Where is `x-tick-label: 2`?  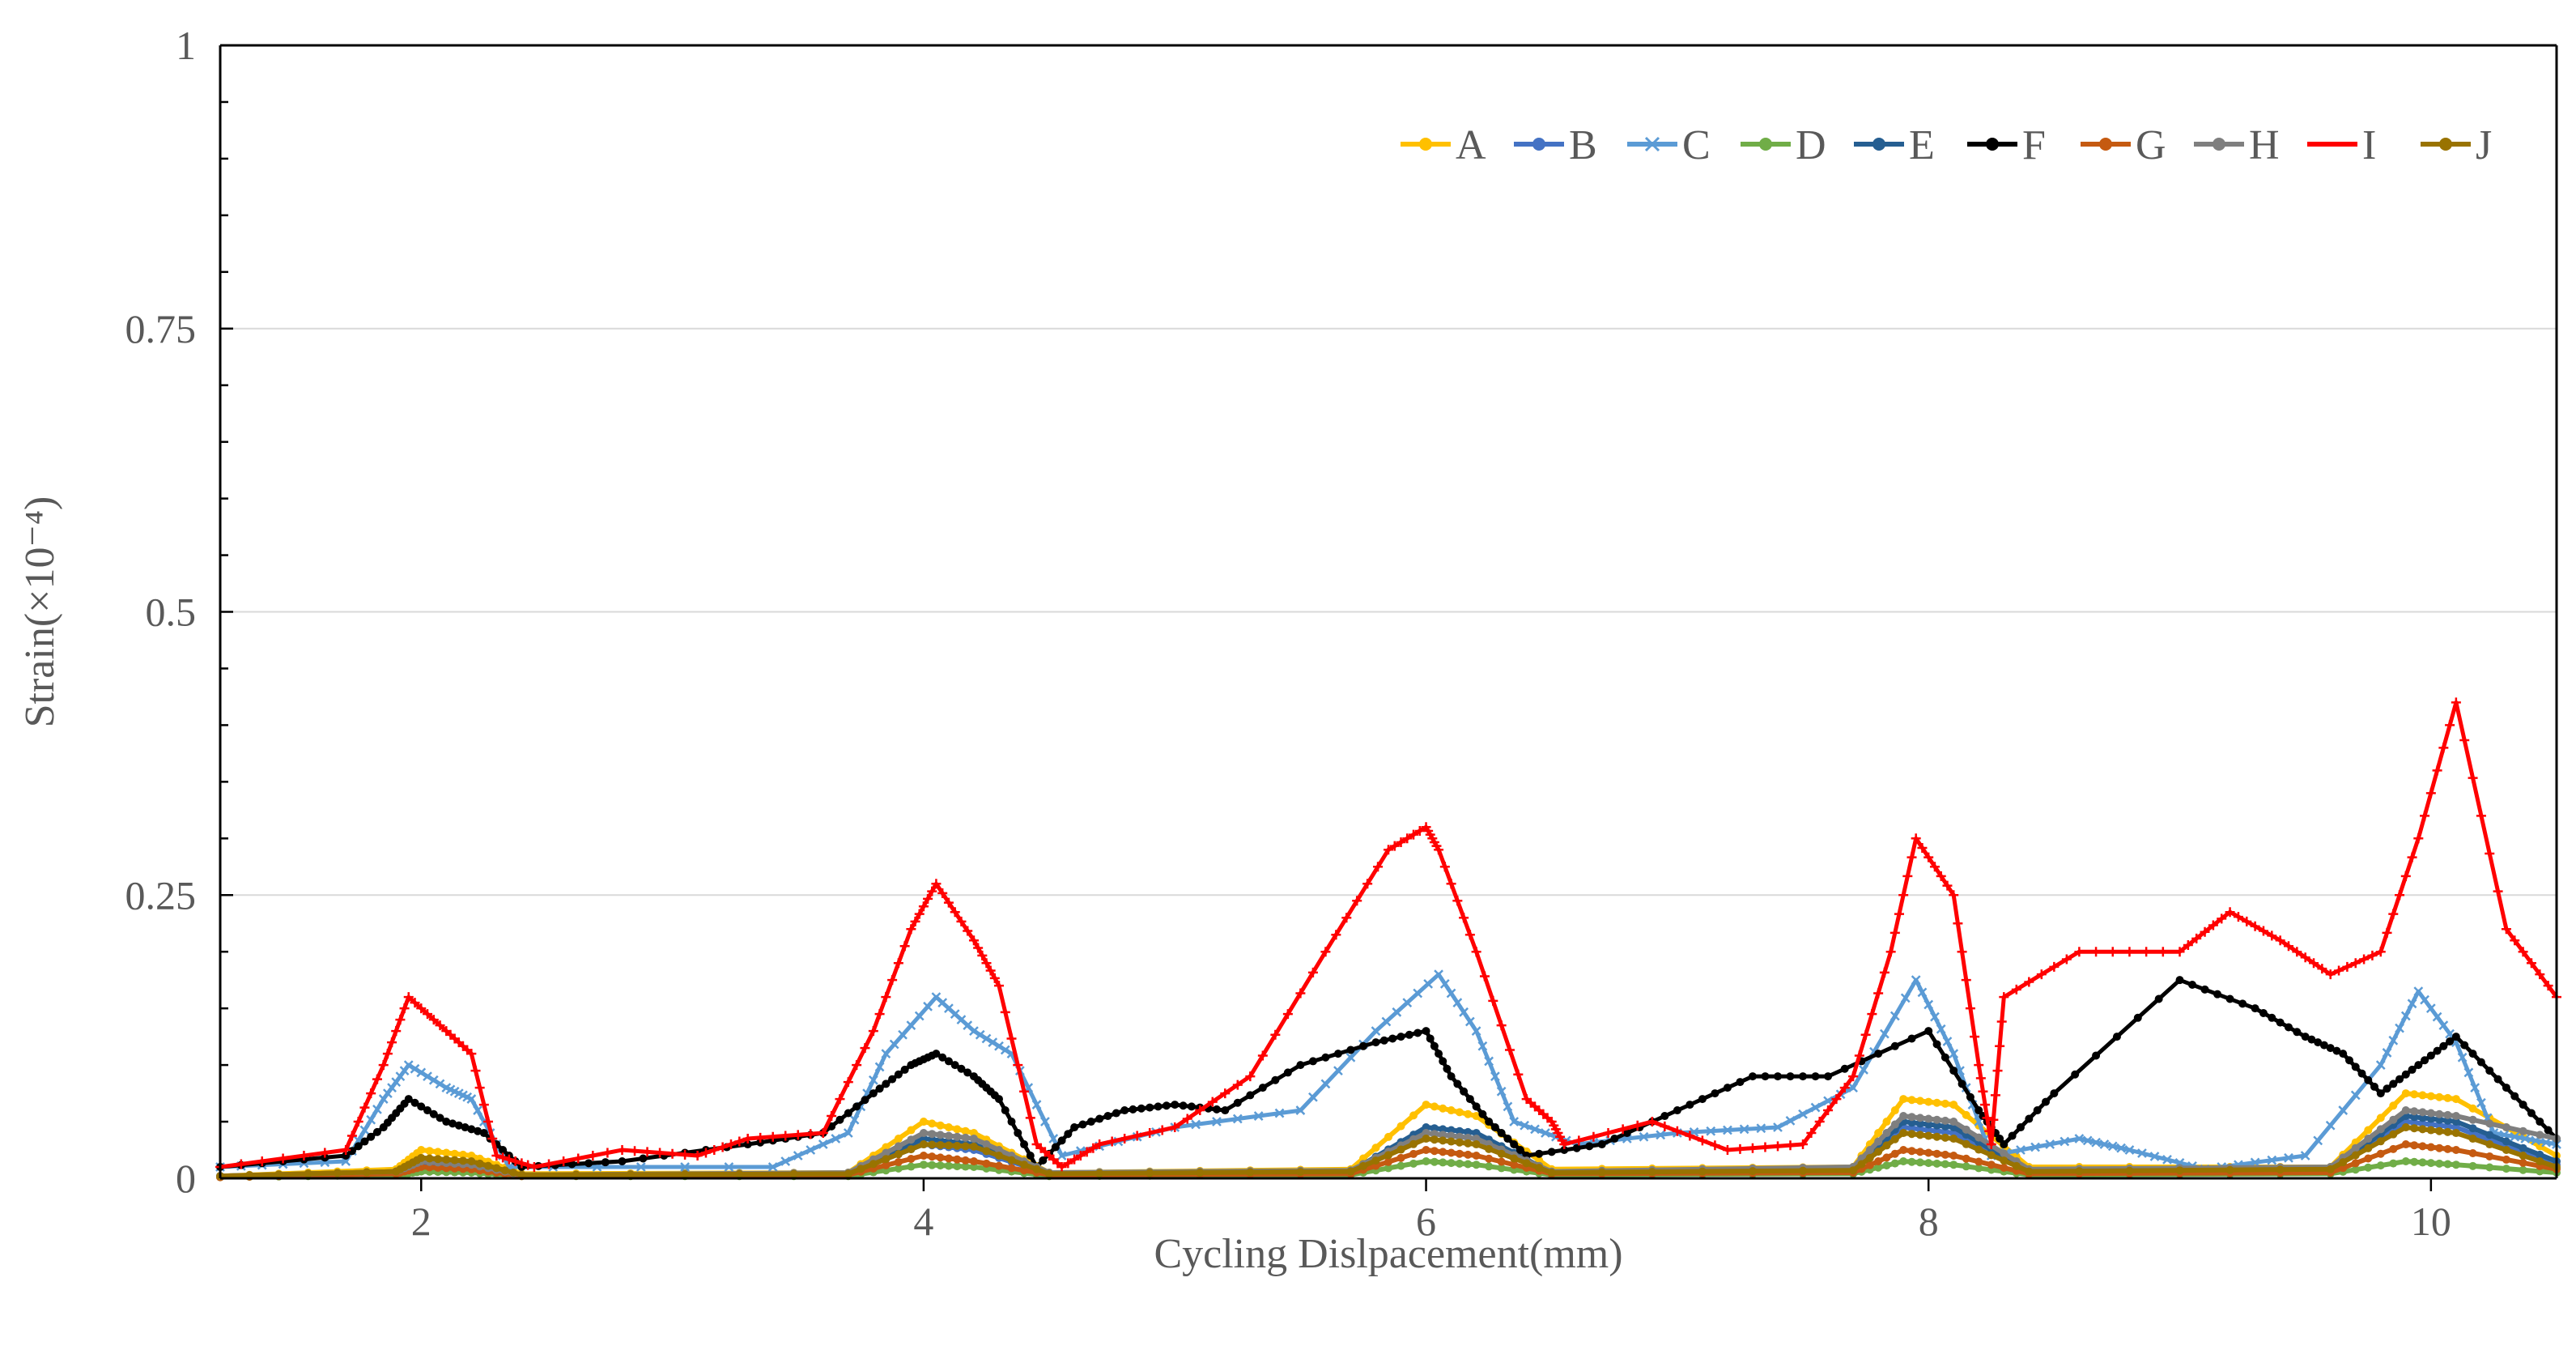 x-tick-label: 2 is located at coordinates (421, 1221).